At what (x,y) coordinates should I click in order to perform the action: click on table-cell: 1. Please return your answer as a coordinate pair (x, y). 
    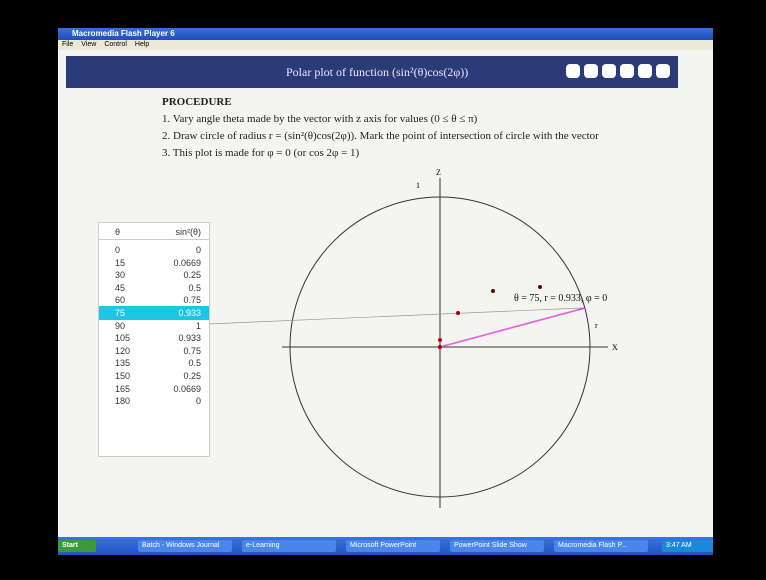
    Looking at the image, I should click on (198, 325).